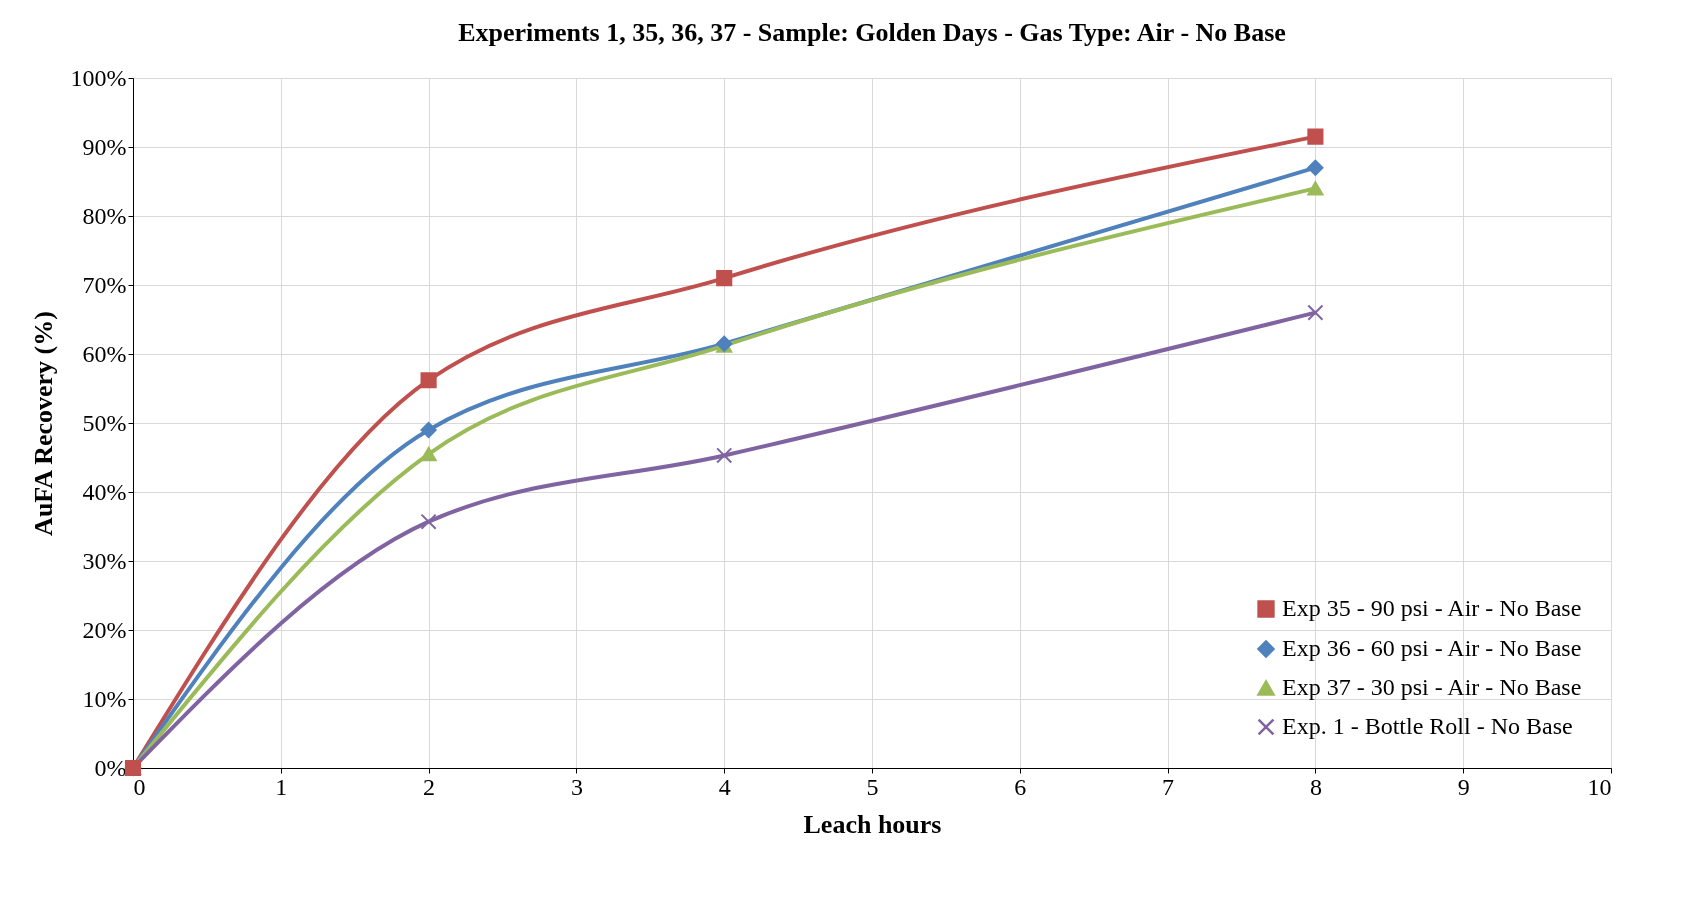  What do you see at coordinates (1432, 648) in the screenshot?
I see `legend-label: Exp 36 - 60 psi - Air - No Base` at bounding box center [1432, 648].